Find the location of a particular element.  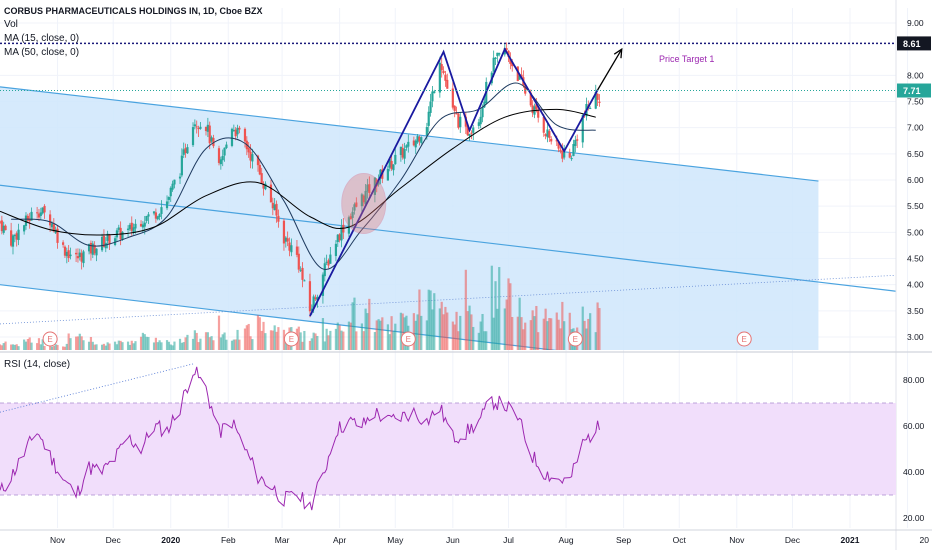

current-price-badge: 7.71 is located at coordinates (914, 90).